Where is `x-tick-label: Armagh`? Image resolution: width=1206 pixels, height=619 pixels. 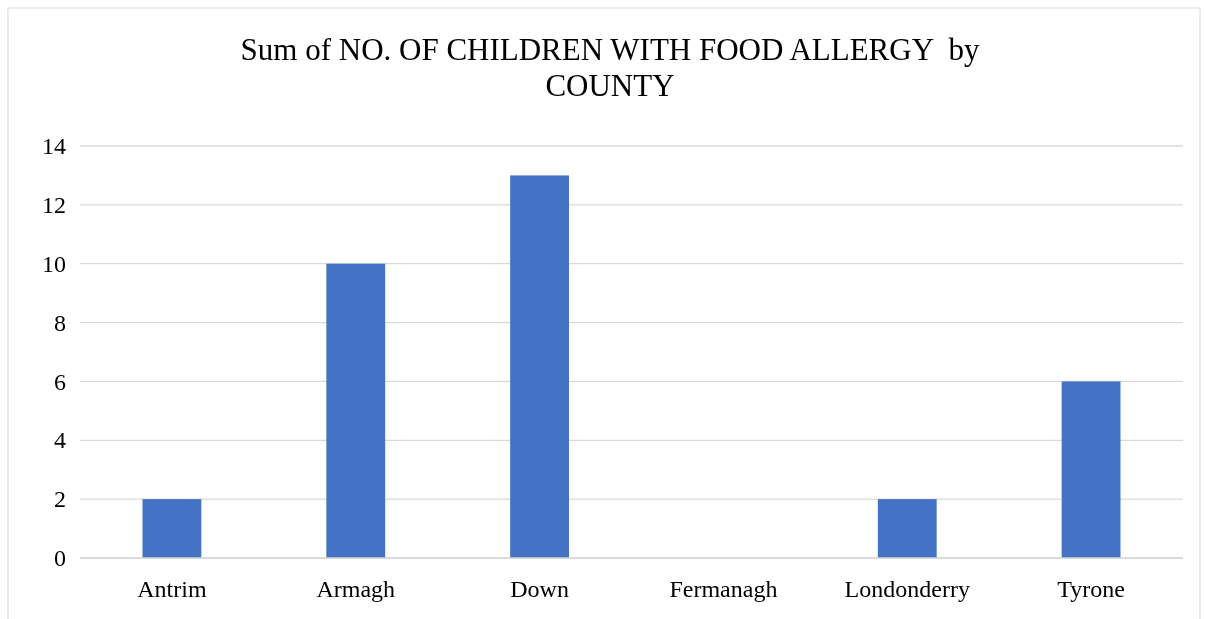
x-tick-label: Armagh is located at coordinates (356, 589).